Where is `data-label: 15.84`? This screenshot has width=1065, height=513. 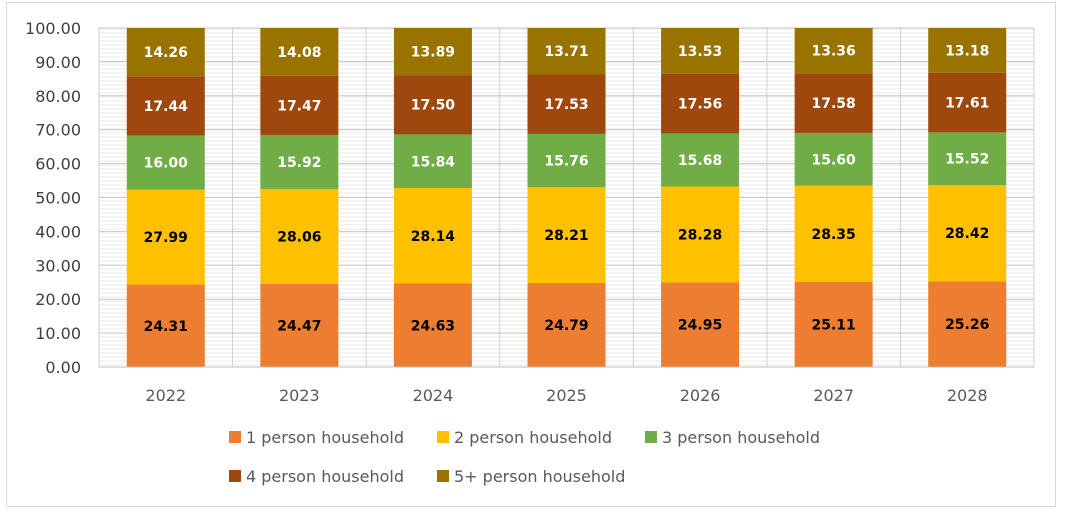
data-label: 15.84 is located at coordinates (433, 162).